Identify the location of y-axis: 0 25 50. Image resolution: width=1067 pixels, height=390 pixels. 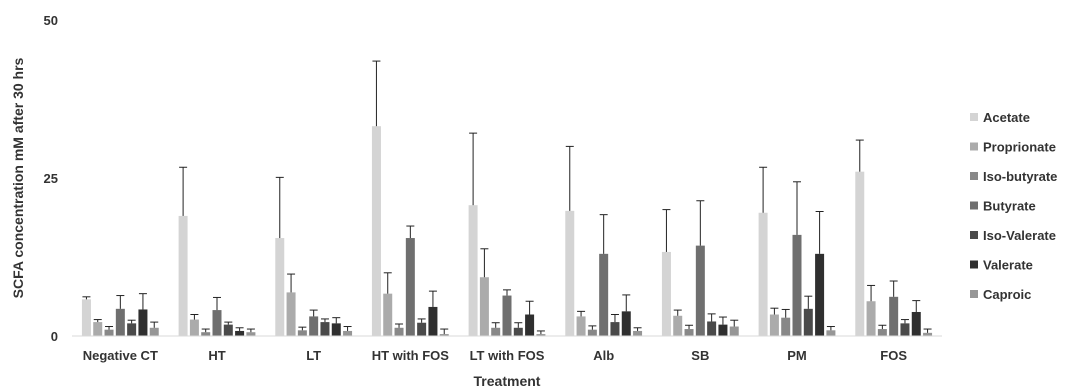
(51, 178).